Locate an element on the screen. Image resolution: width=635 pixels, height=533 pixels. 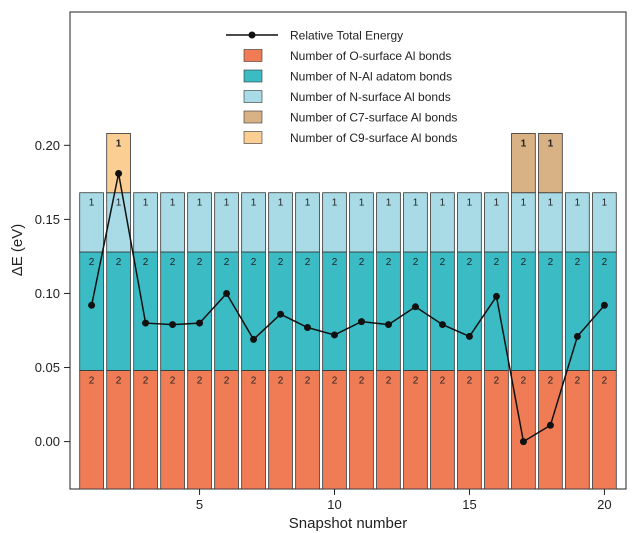
legend-label: Number of C9-surface Al bonds is located at coordinates (373, 138).